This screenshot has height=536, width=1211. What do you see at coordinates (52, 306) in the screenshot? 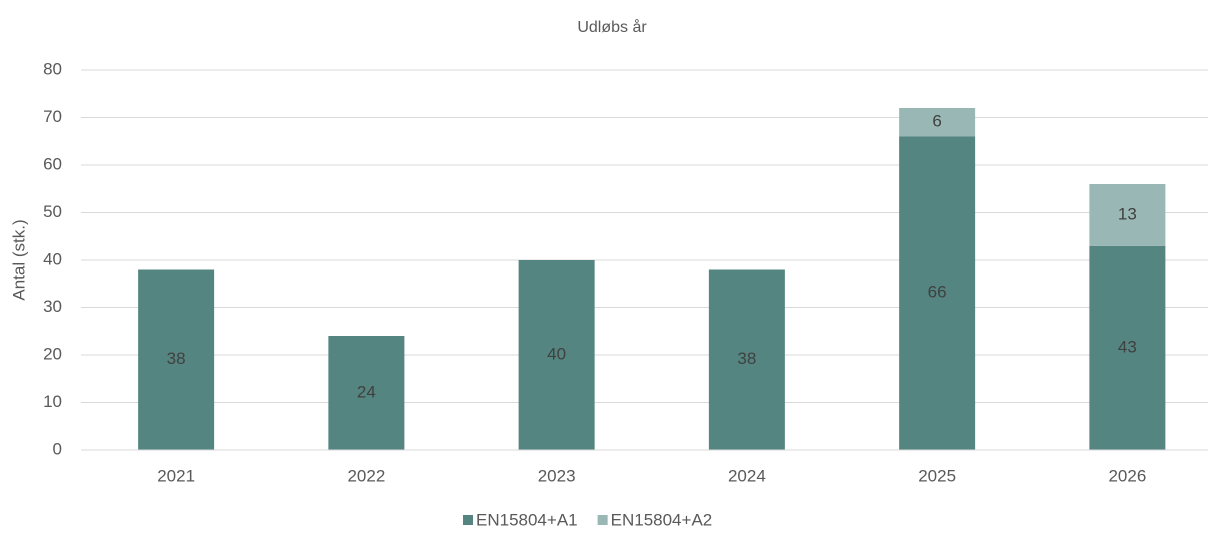
I see `y-tick-label: 30` at bounding box center [52, 306].